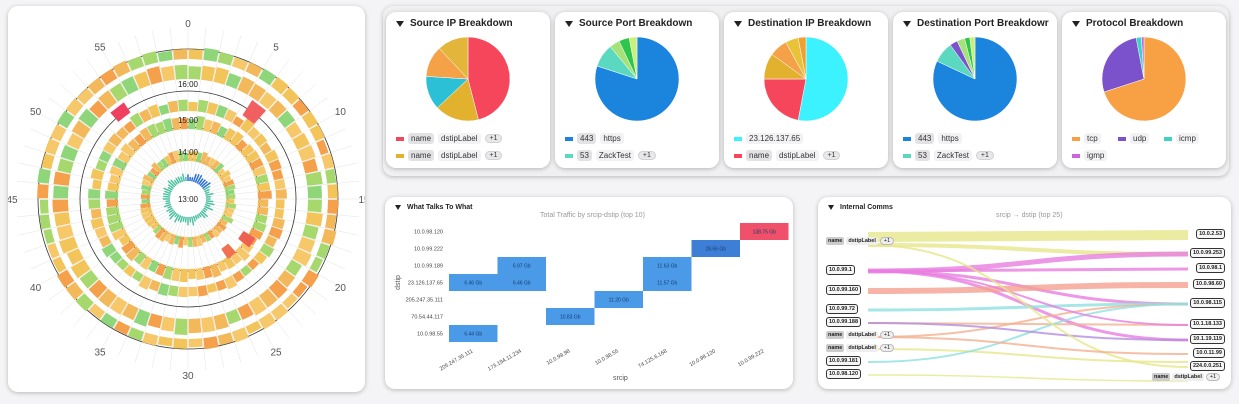  Describe the element at coordinates (1095, 138) in the screenshot. I see `legend-item: tcp` at that location.